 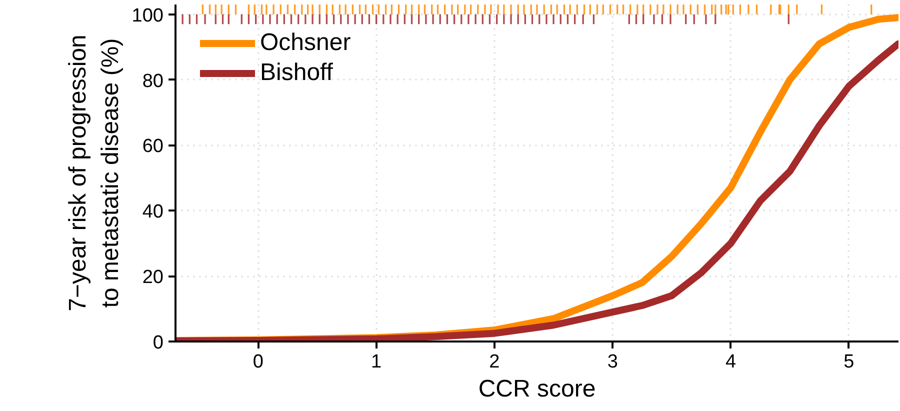 I want to click on y-tick-label: 20, so click(x=153, y=277).